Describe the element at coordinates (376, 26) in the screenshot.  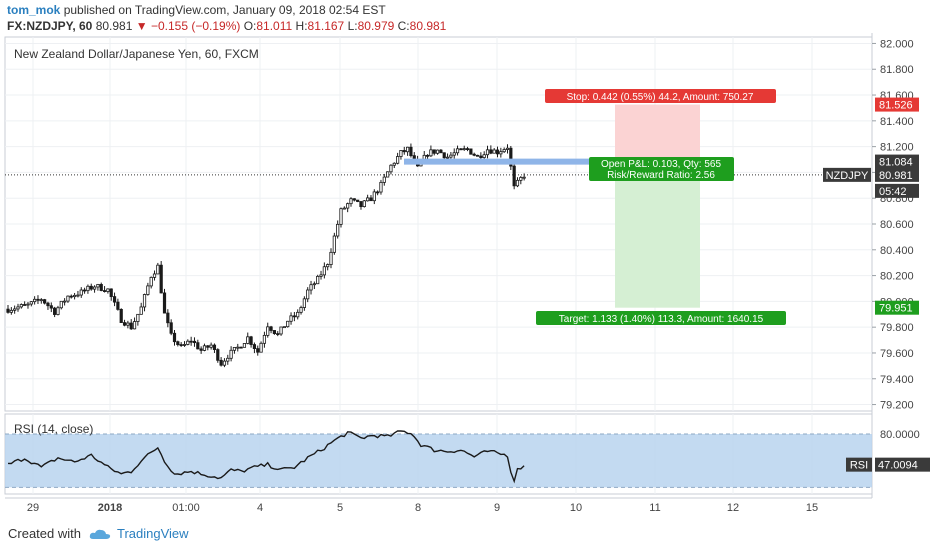
I see `low-value: 80.979` at that location.